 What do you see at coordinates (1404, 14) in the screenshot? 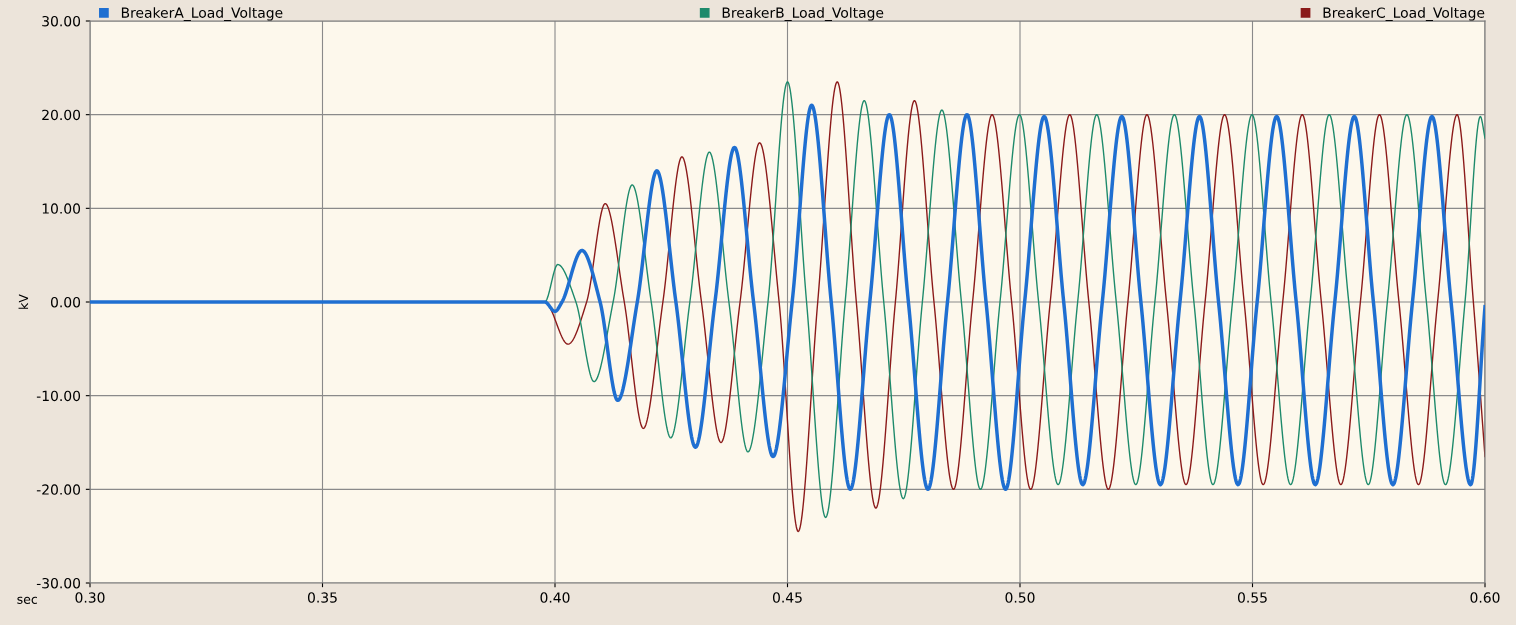
I see `legend-label: BreakerC_Load_Voltage` at bounding box center [1404, 14].